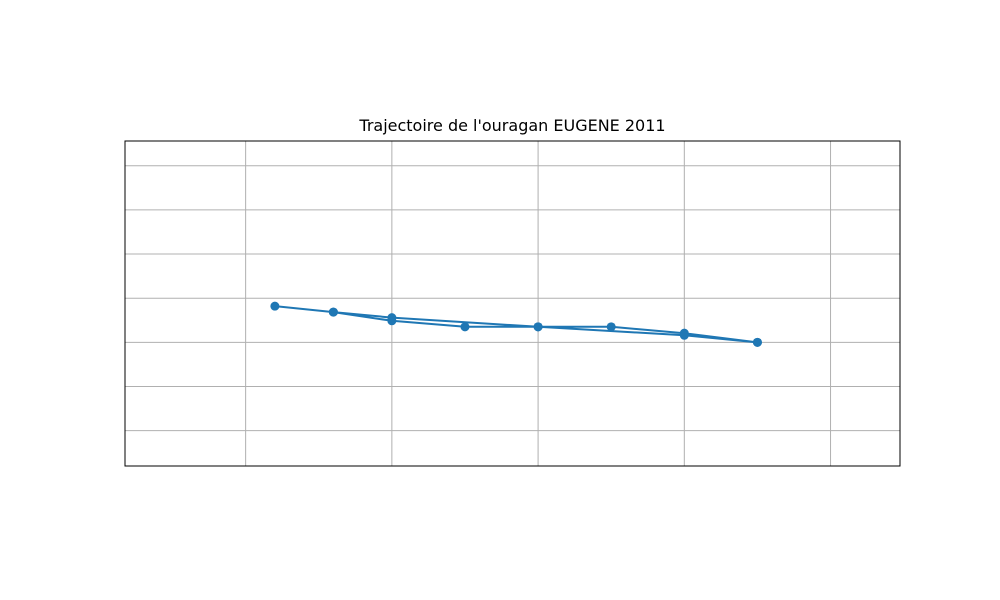 This screenshot has height=600, width=1000. Describe the element at coordinates (516, 324) in the screenshot. I see `series-layer` at that location.